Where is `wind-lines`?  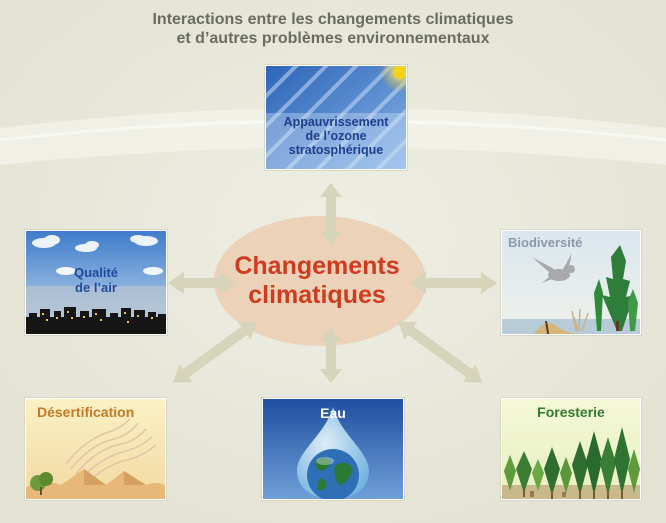 wind-lines is located at coordinates (111, 451).